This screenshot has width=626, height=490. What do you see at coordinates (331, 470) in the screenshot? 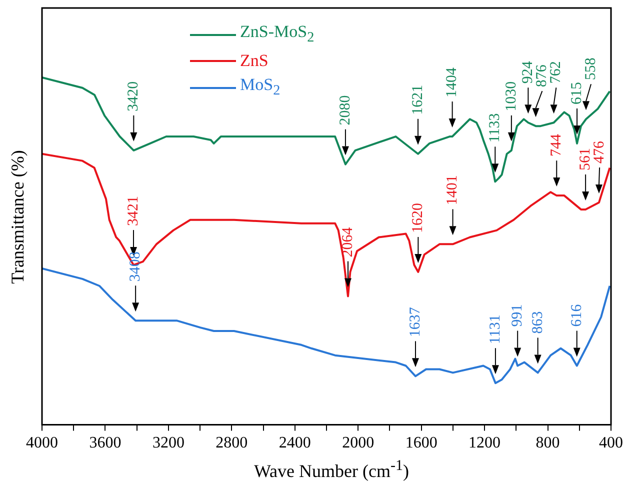
I see `x-axis-title: Wave Number (cm$^{-1}$)` at bounding box center [331, 470].